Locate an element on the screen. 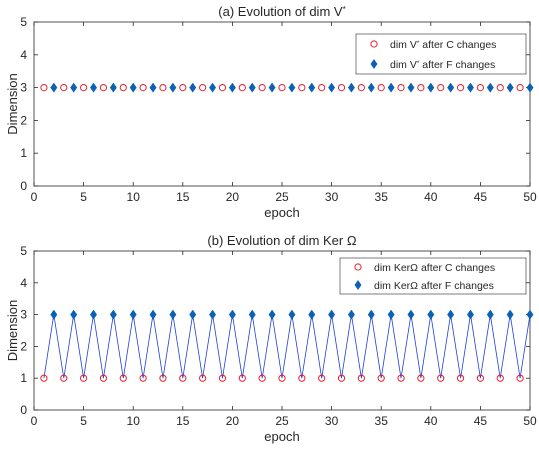 The height and width of the screenshot is (458, 539). legend-entry-label-part: after F changes is located at coordinates (457, 65).